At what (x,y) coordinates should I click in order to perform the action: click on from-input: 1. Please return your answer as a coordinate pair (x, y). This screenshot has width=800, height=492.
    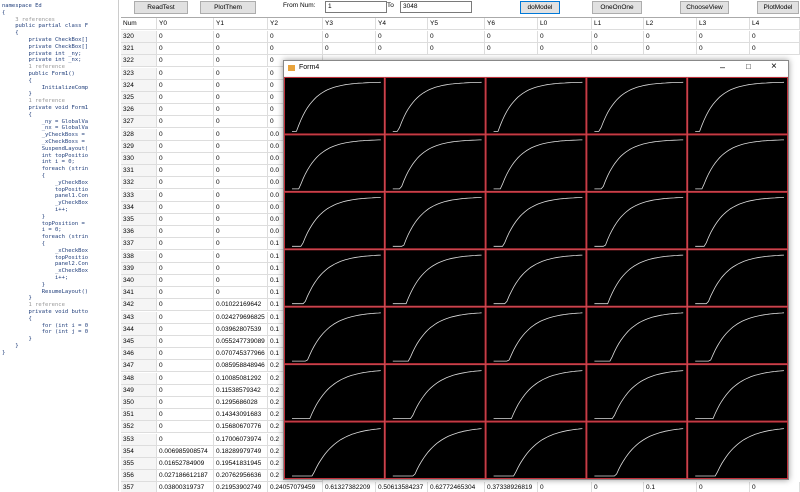
    Looking at the image, I should click on (356, 7).